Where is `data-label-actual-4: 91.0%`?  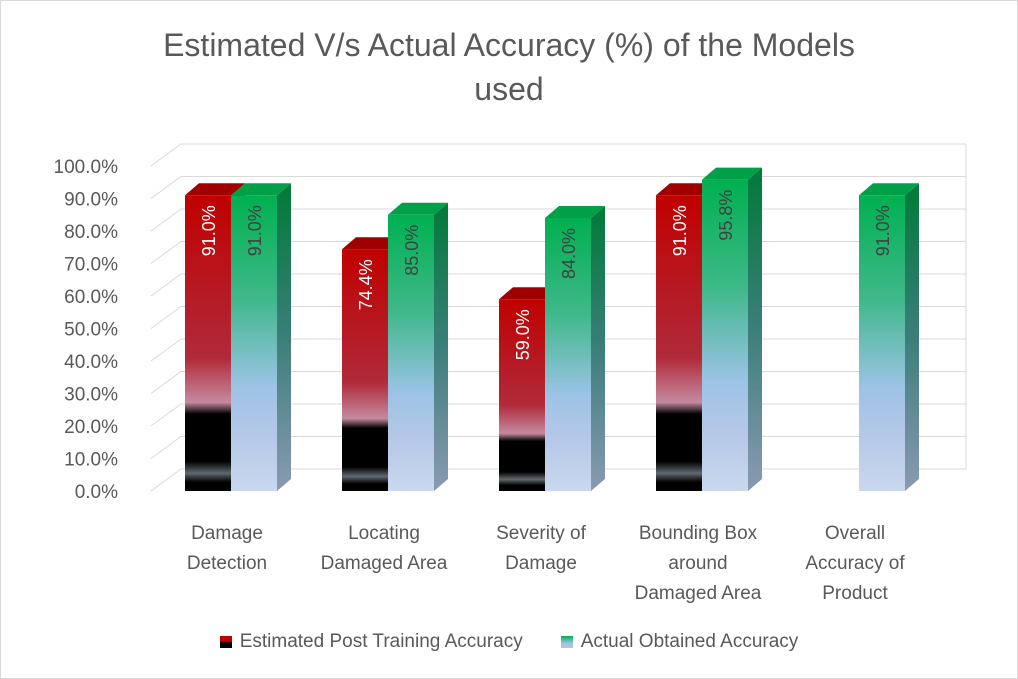 data-label-actual-4: 91.0% is located at coordinates (883, 230).